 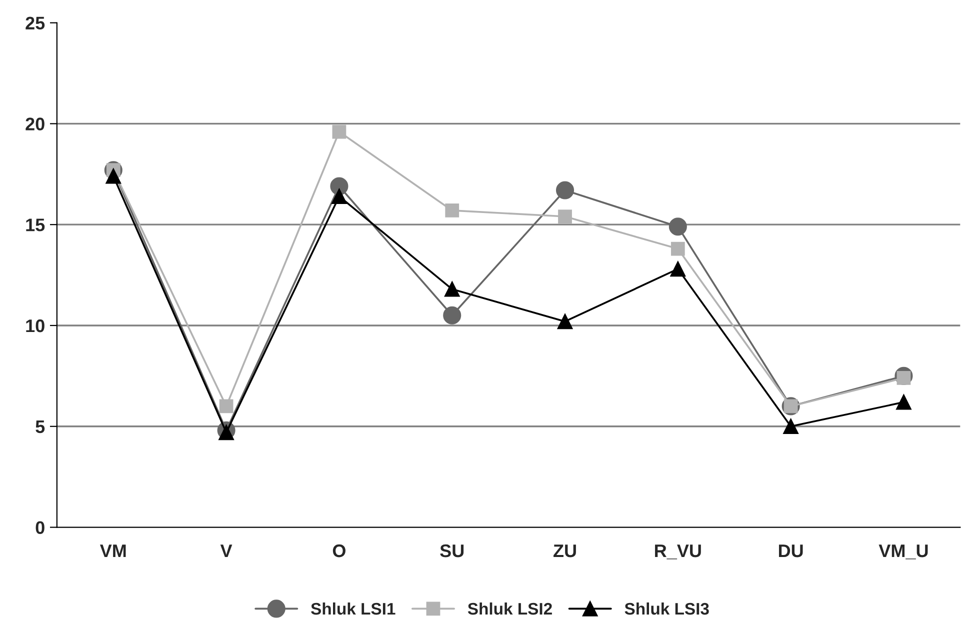 What do you see at coordinates (565, 551) in the screenshot?
I see `x-tick-label: ZU` at bounding box center [565, 551].